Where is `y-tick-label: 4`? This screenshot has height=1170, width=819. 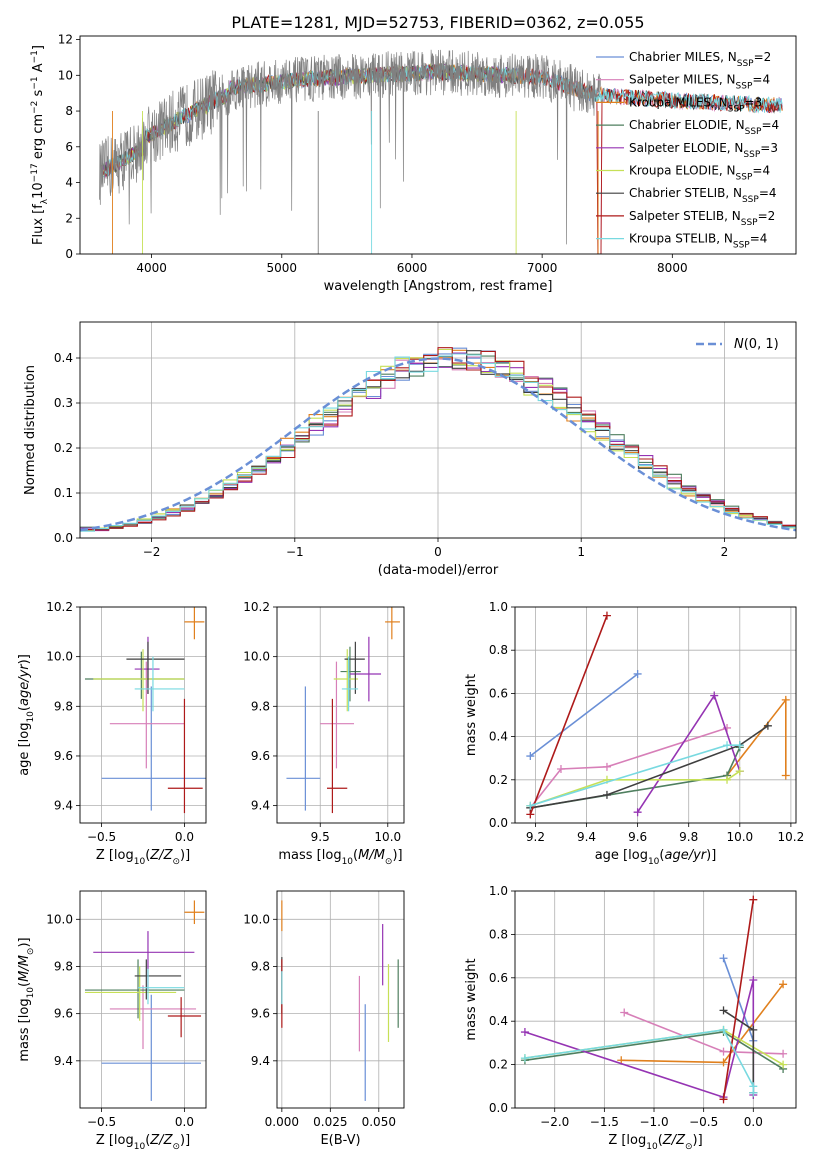
y-tick-label: 4 is located at coordinates (69, 183).